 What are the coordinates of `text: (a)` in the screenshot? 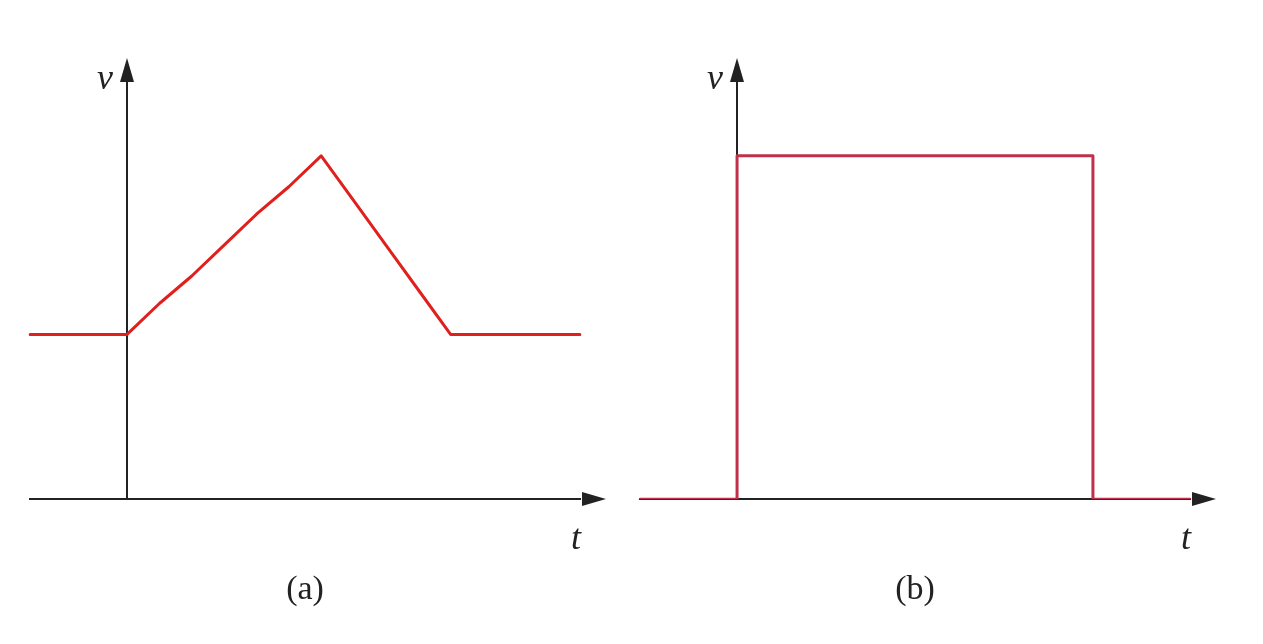 It's located at (305, 587).